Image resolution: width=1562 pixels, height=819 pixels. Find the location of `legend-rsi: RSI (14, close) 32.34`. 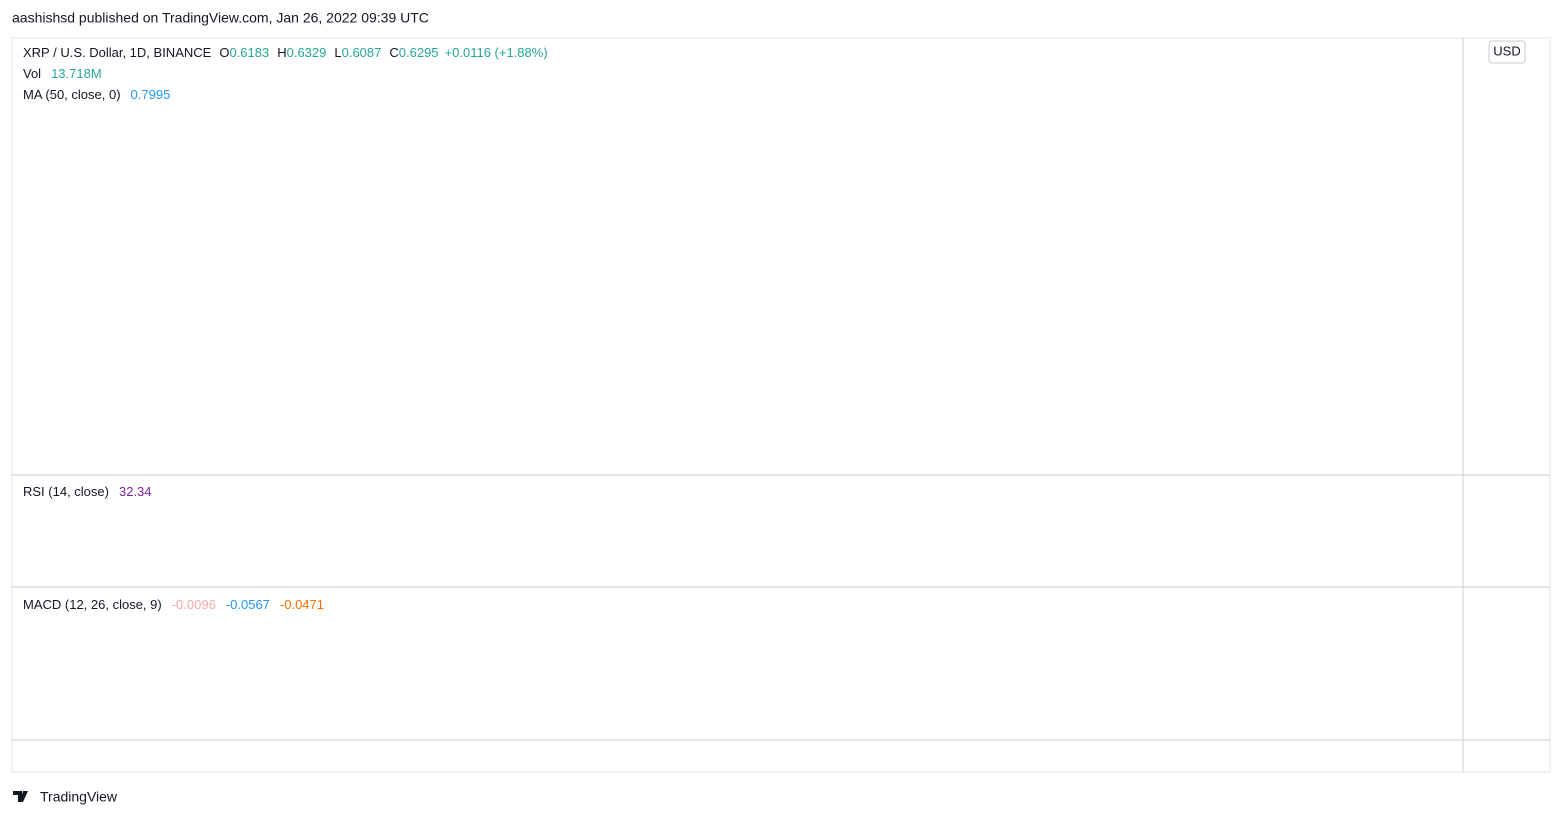

legend-rsi: RSI (14, close) 32.34 is located at coordinates (87, 491).